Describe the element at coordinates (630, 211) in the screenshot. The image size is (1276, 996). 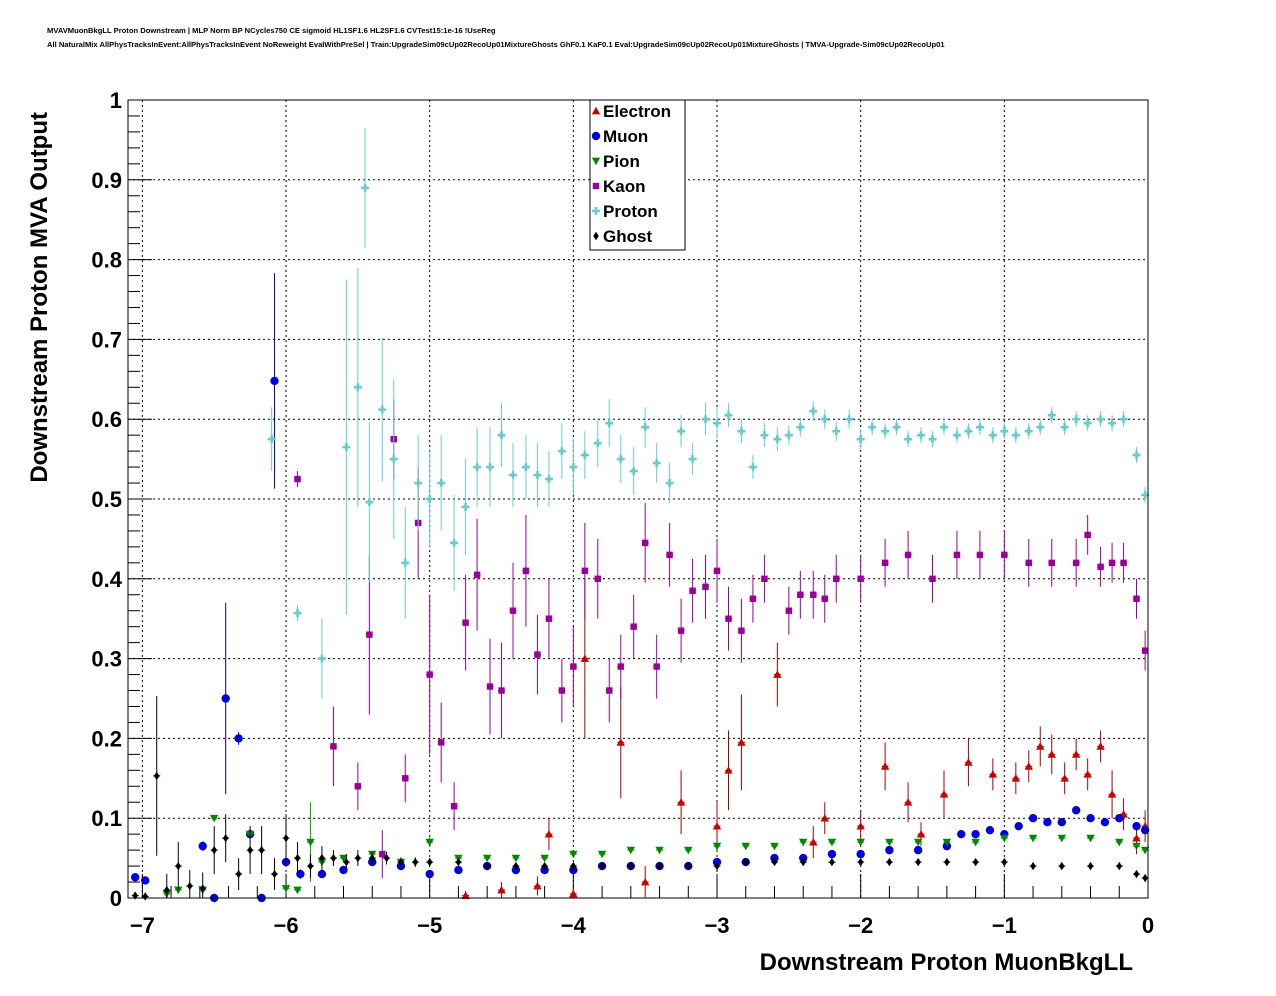
I see `legend-label-proton: Proton` at that location.